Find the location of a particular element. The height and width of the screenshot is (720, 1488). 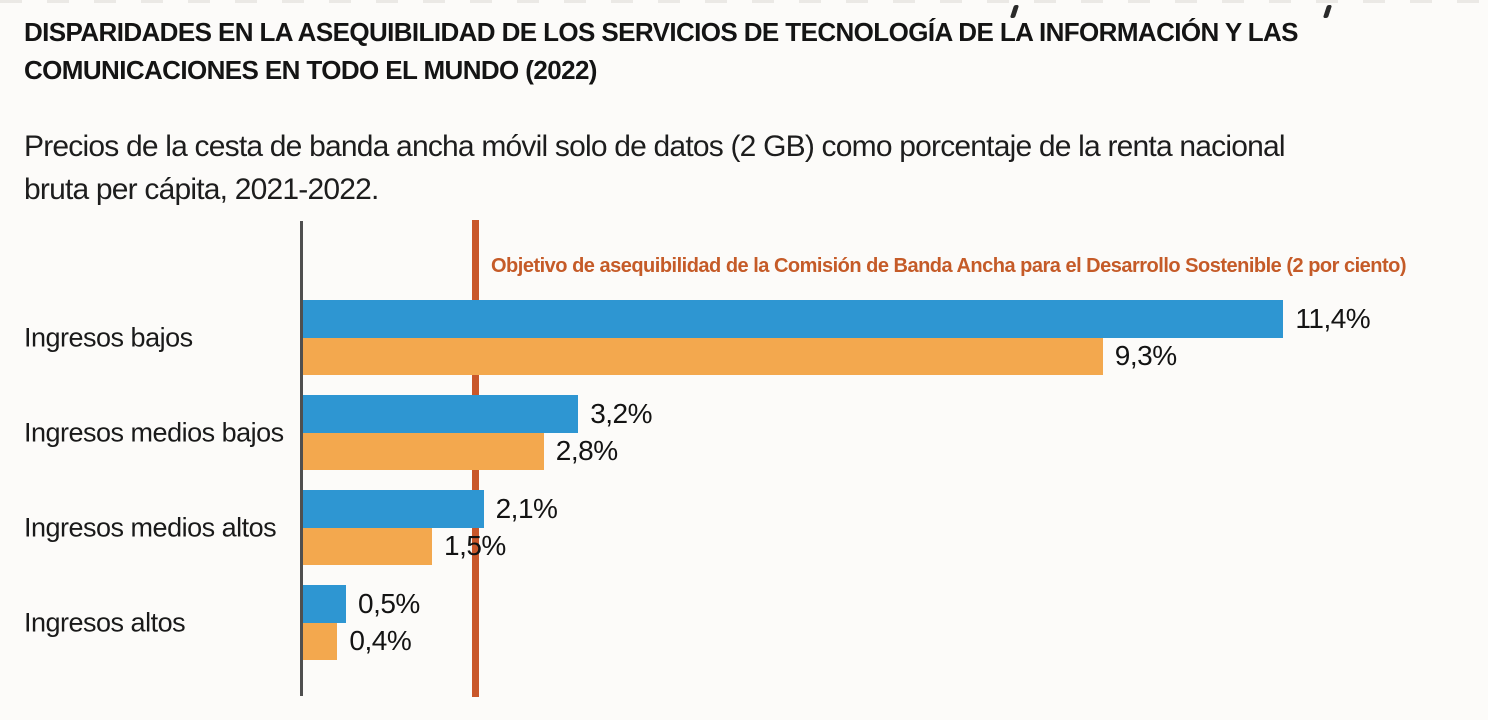

y-axis-line is located at coordinates (301, 458).